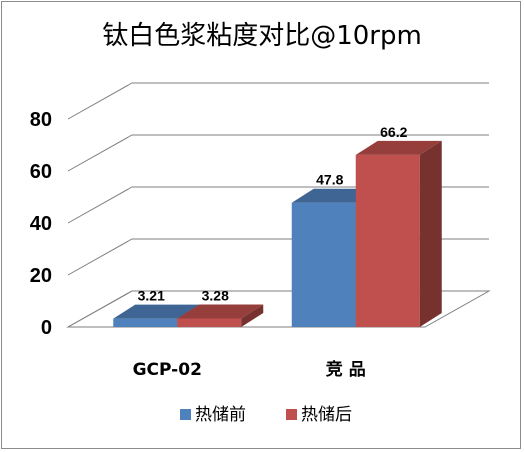  What do you see at coordinates (41, 120) in the screenshot?
I see `y-tick-label: 80` at bounding box center [41, 120].